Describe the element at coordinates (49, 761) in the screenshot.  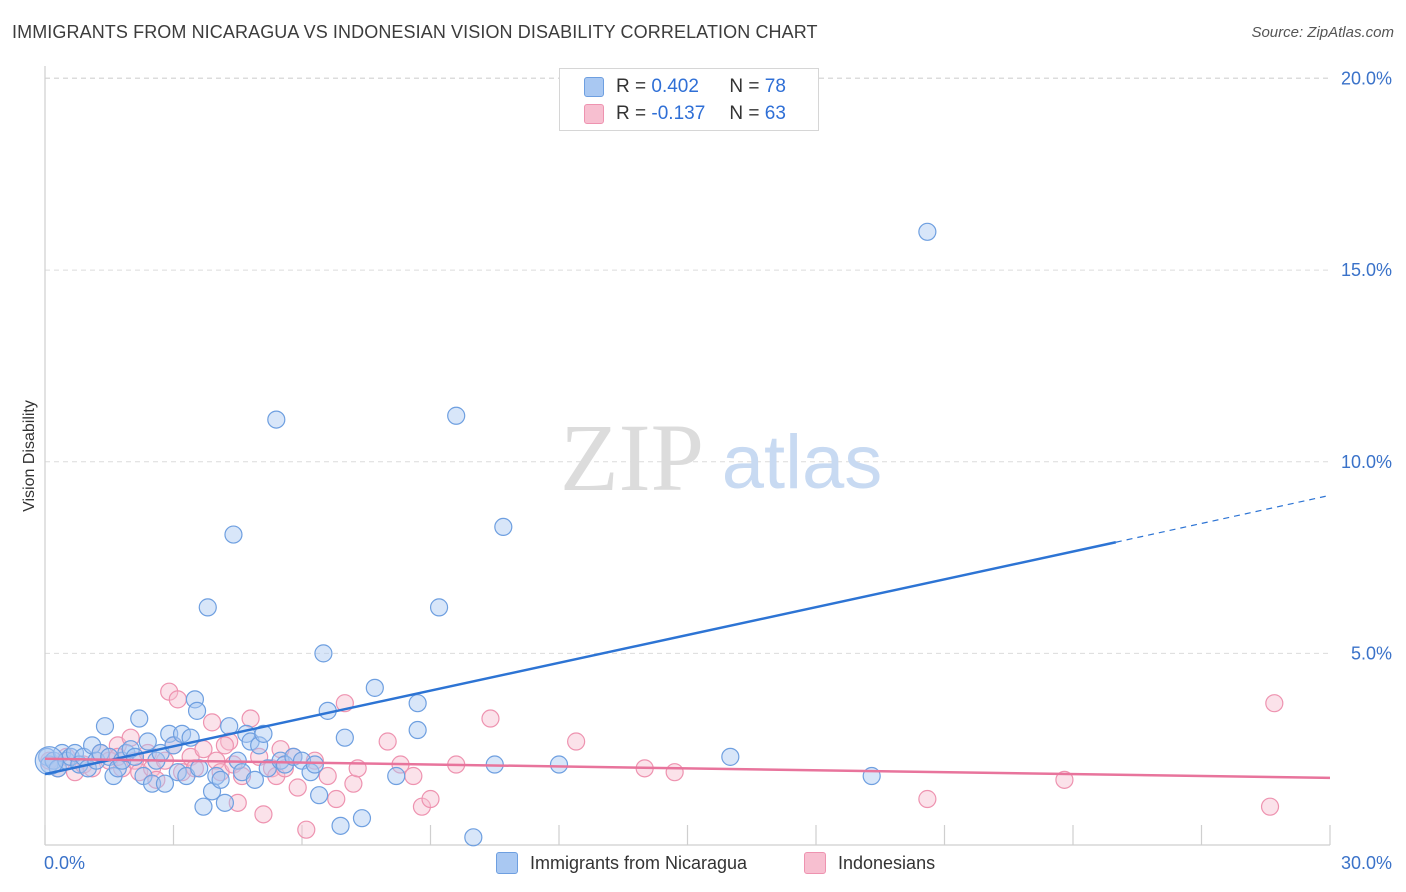
I see `data-point-nicaragua-cluster` at that location.